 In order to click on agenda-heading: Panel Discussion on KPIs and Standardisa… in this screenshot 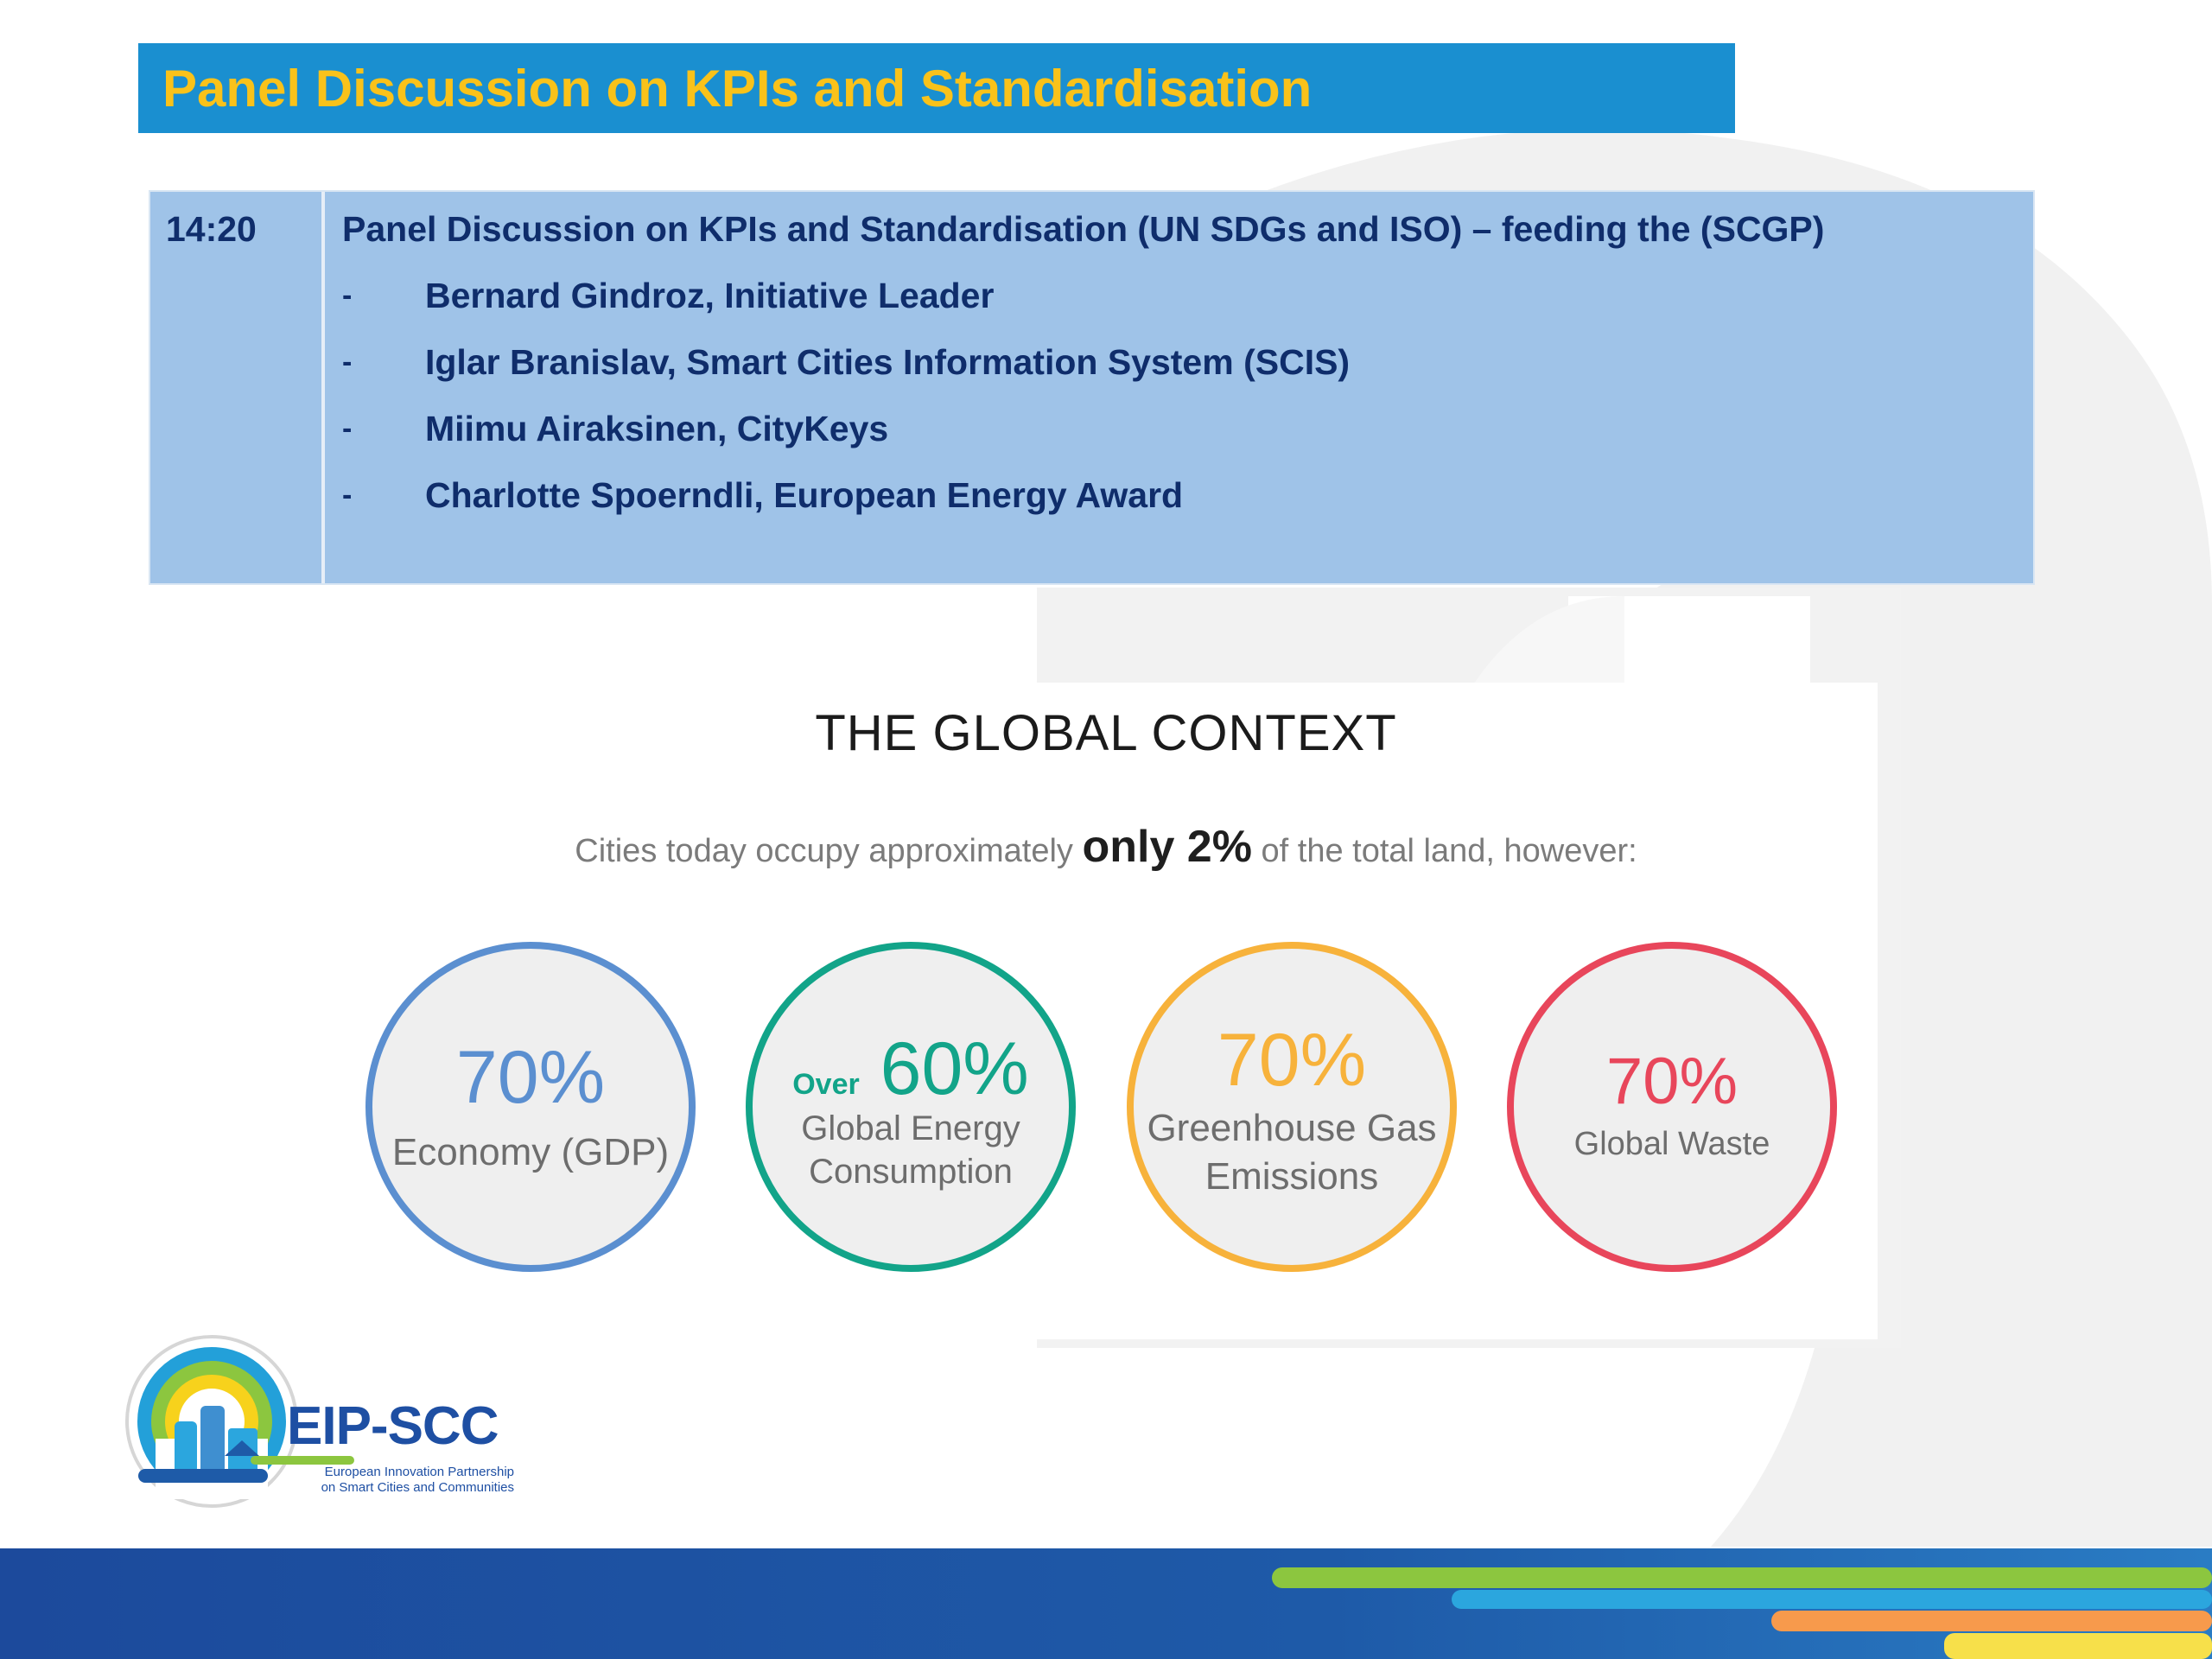, I will do `click(1083, 229)`.